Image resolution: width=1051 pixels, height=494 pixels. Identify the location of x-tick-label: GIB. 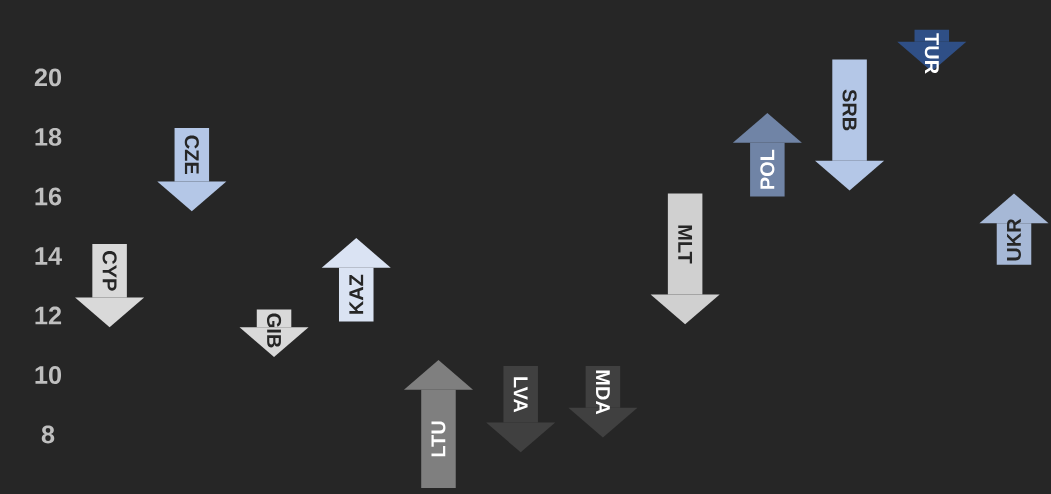
(274, 330).